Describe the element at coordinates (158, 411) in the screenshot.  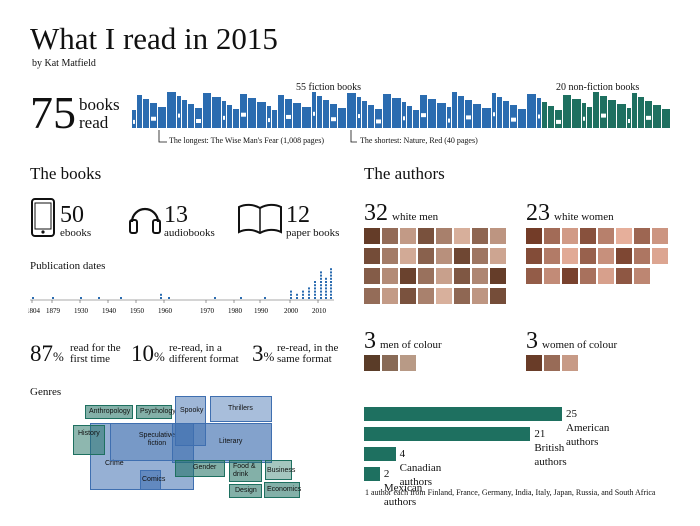
I see `genre-psychology-label: Psychology` at that location.